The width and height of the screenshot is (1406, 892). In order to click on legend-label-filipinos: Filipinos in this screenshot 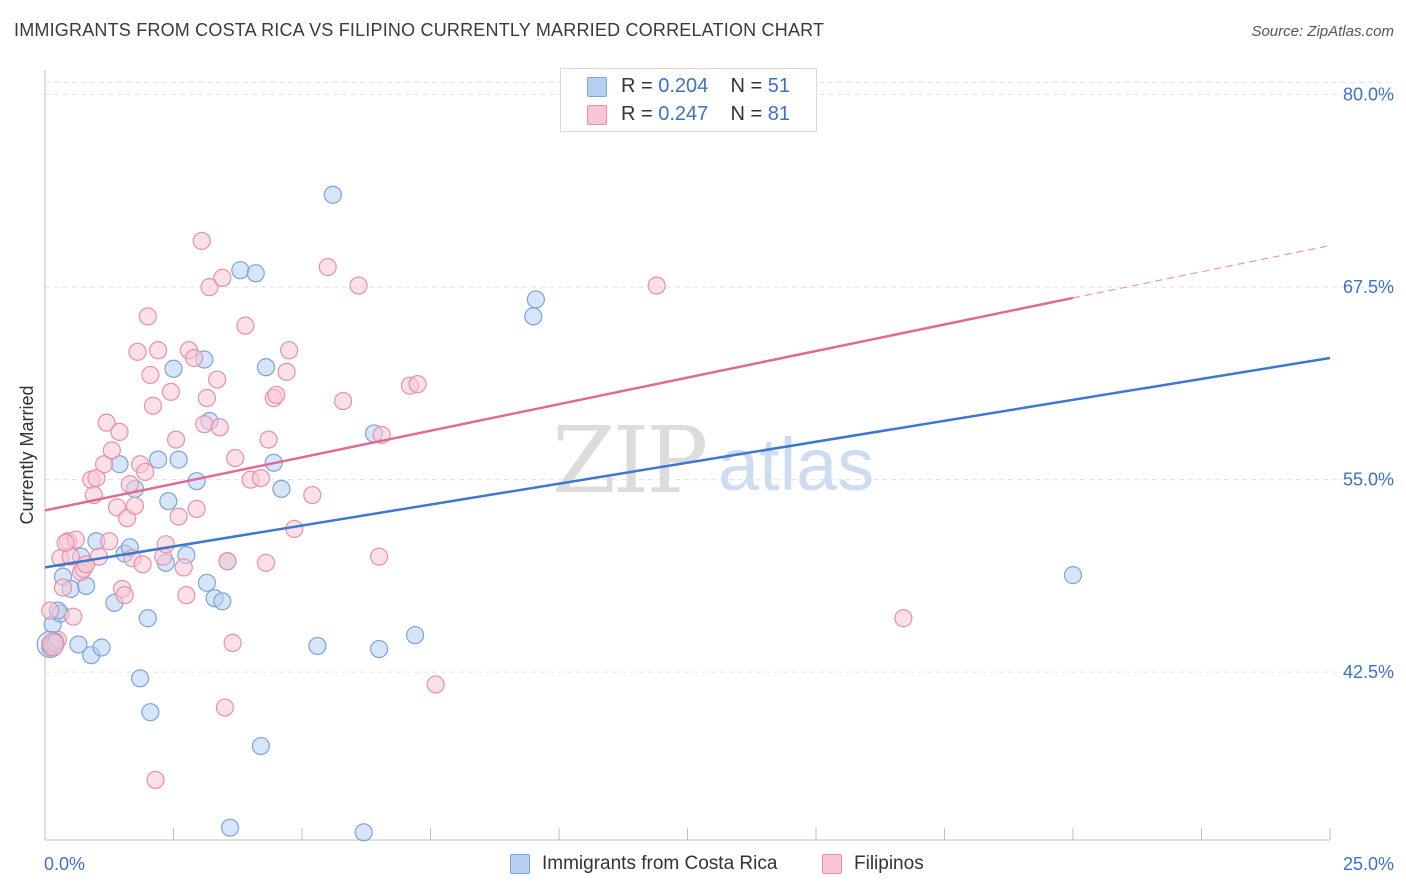, I will do `click(889, 863)`.